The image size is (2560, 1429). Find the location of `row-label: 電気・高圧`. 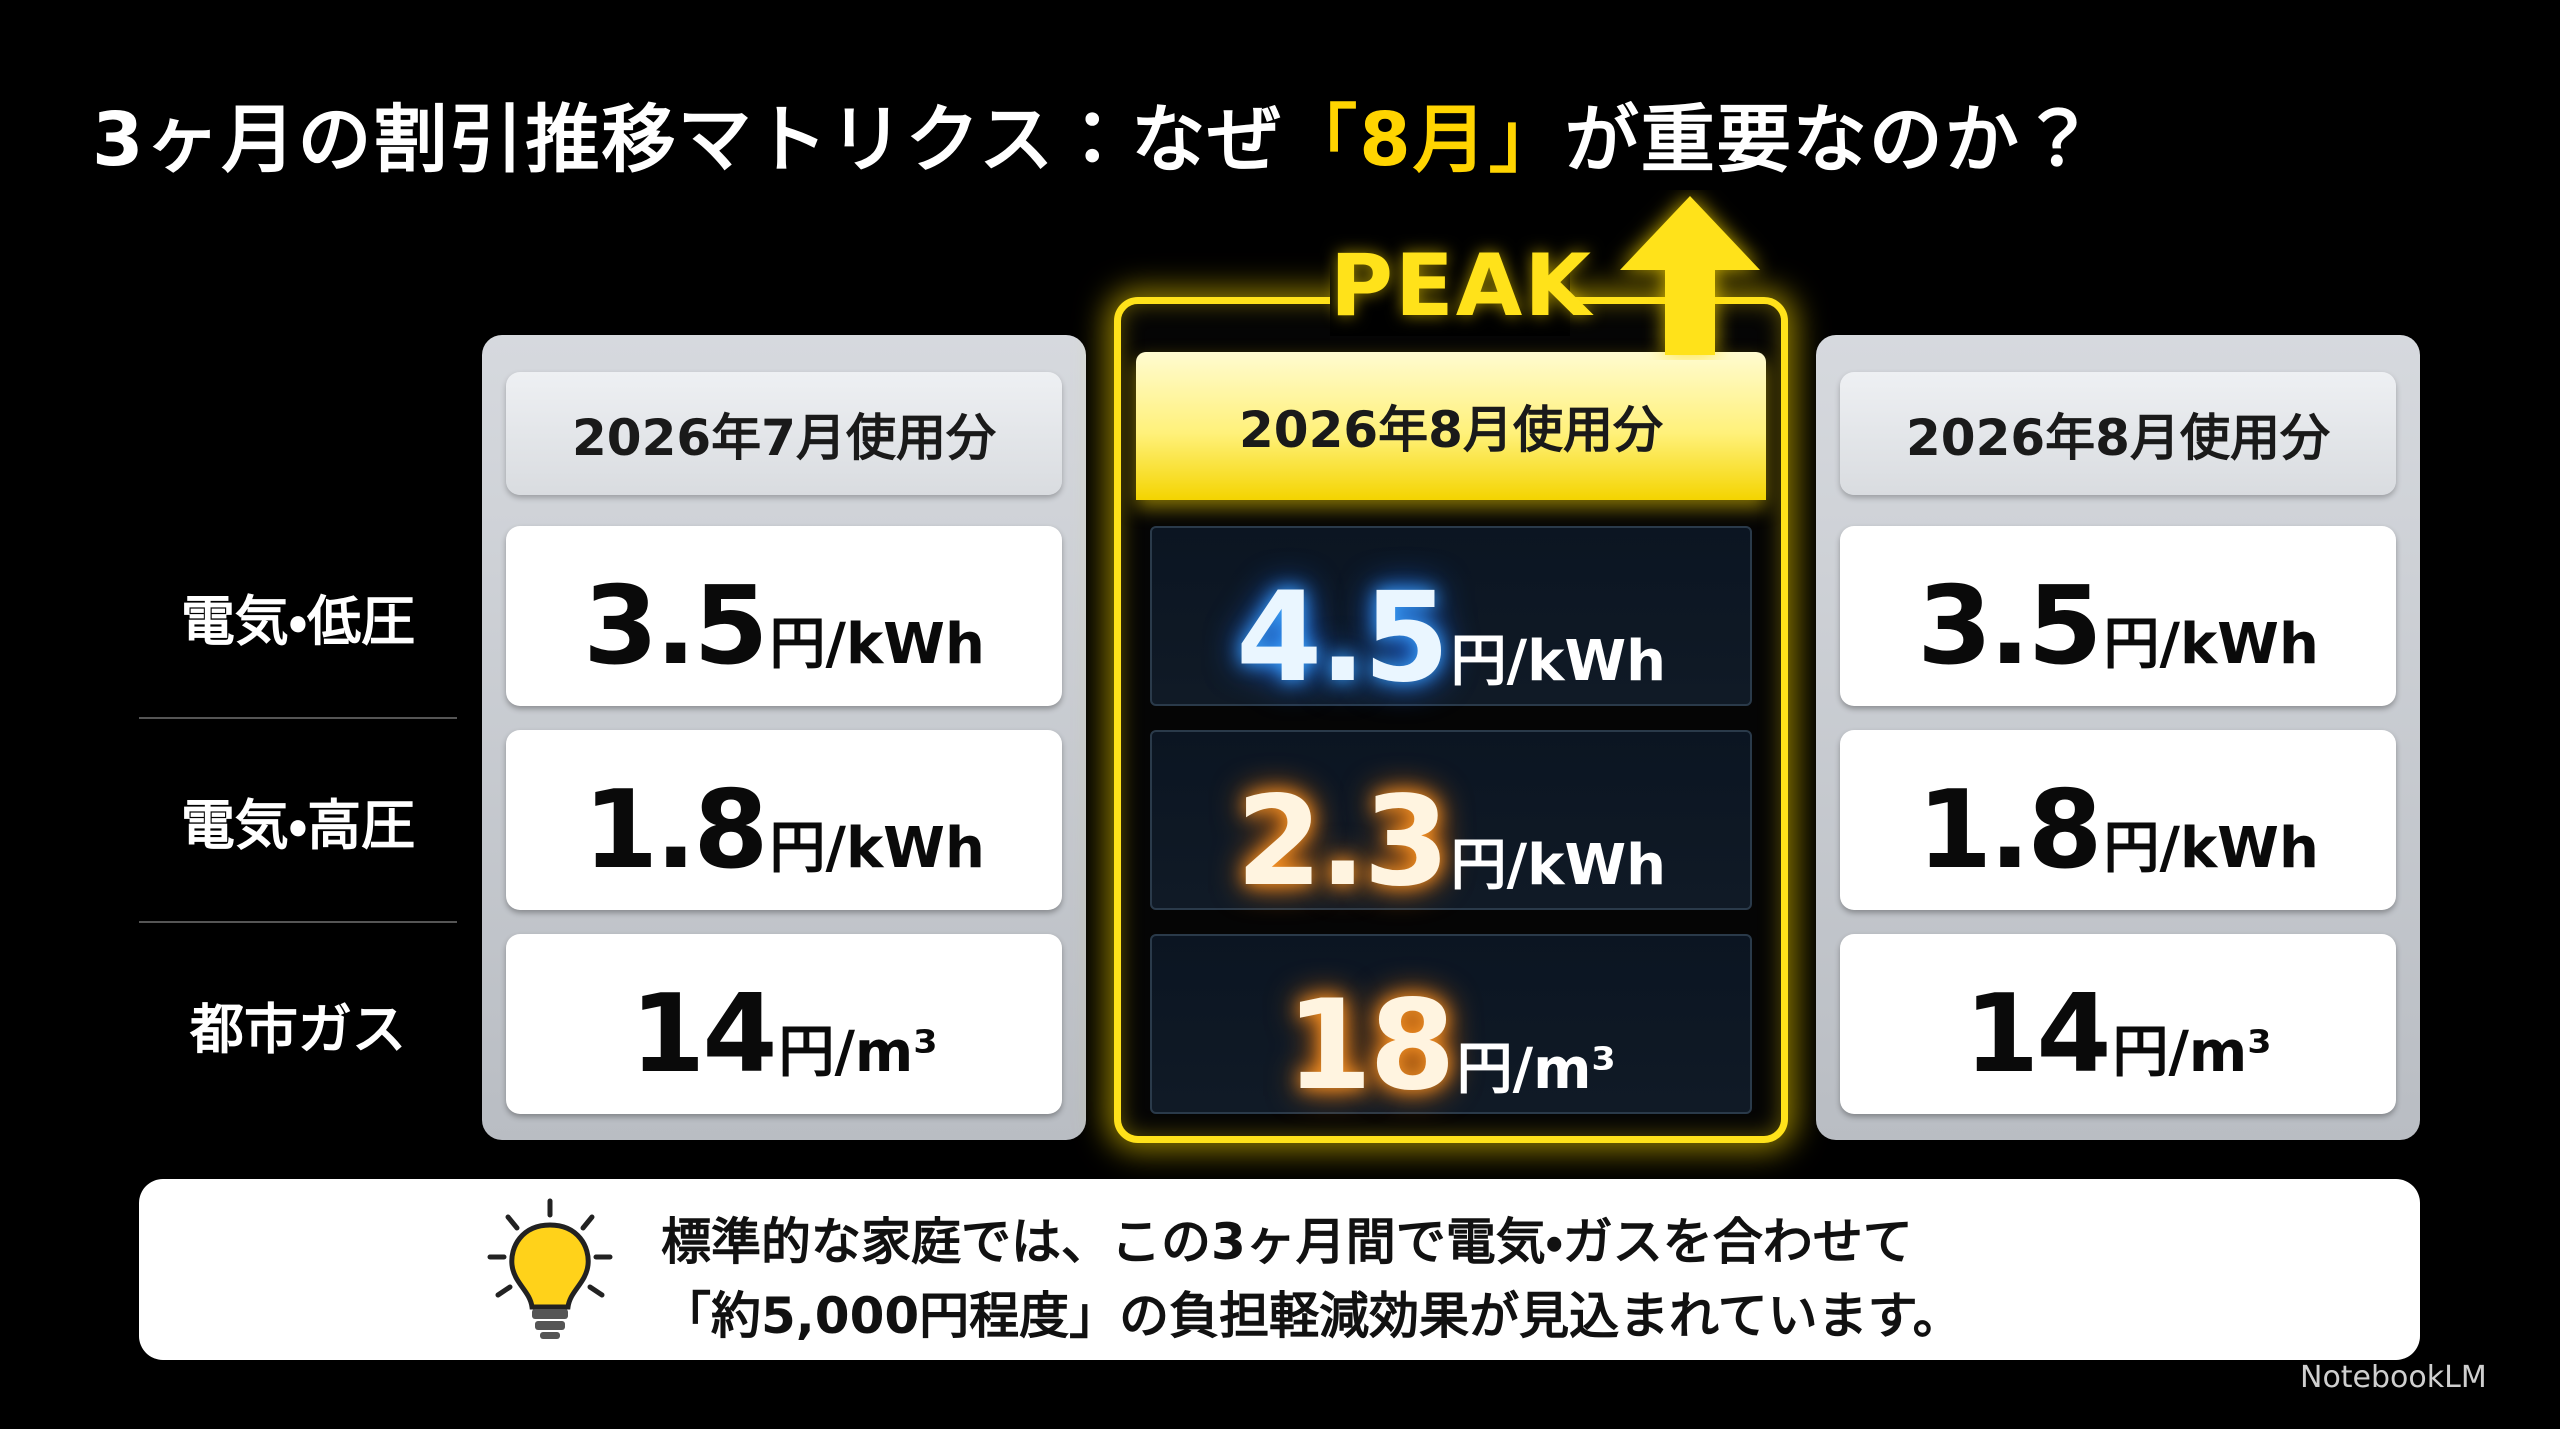

row-label: 電気・高圧 is located at coordinates (298, 825).